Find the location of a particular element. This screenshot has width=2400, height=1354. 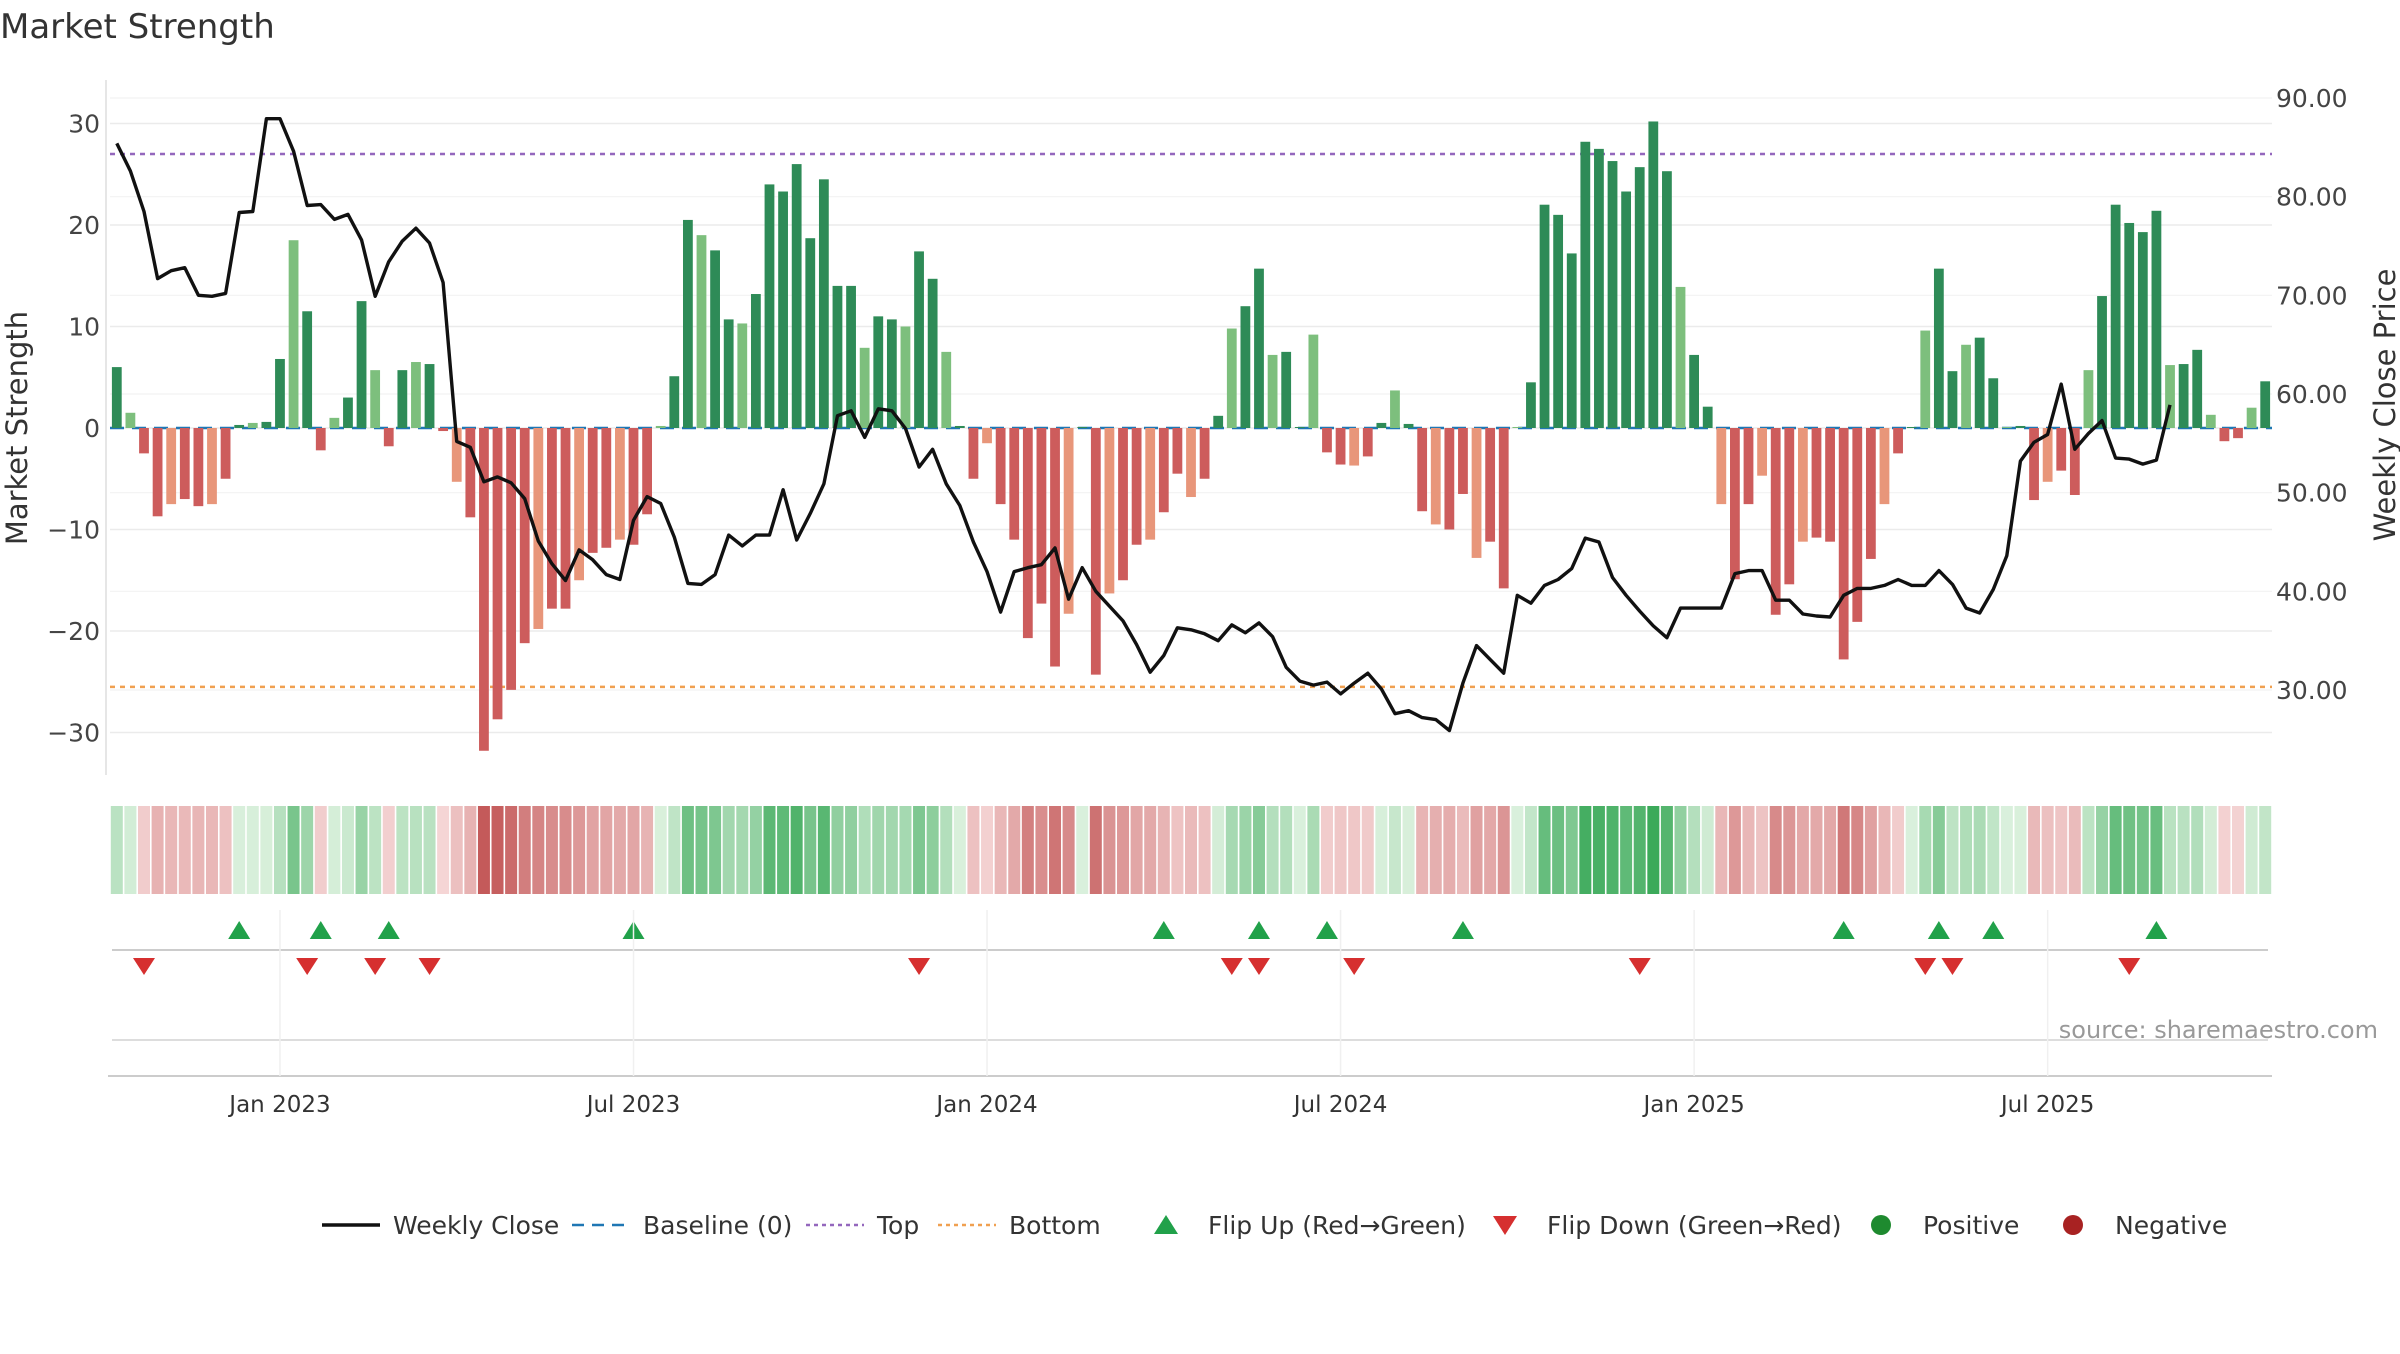

legend-item: Negative is located at coordinates (2145, 1225).